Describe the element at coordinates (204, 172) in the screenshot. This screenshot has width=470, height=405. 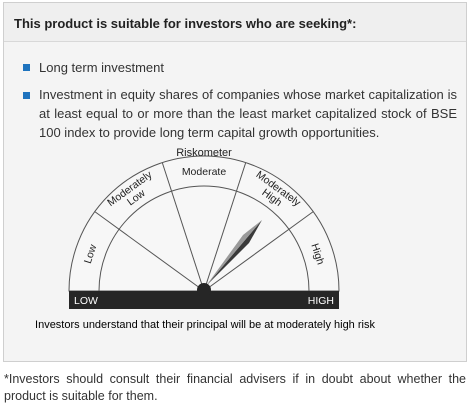
I see `risk-level-label: Moderate` at that location.